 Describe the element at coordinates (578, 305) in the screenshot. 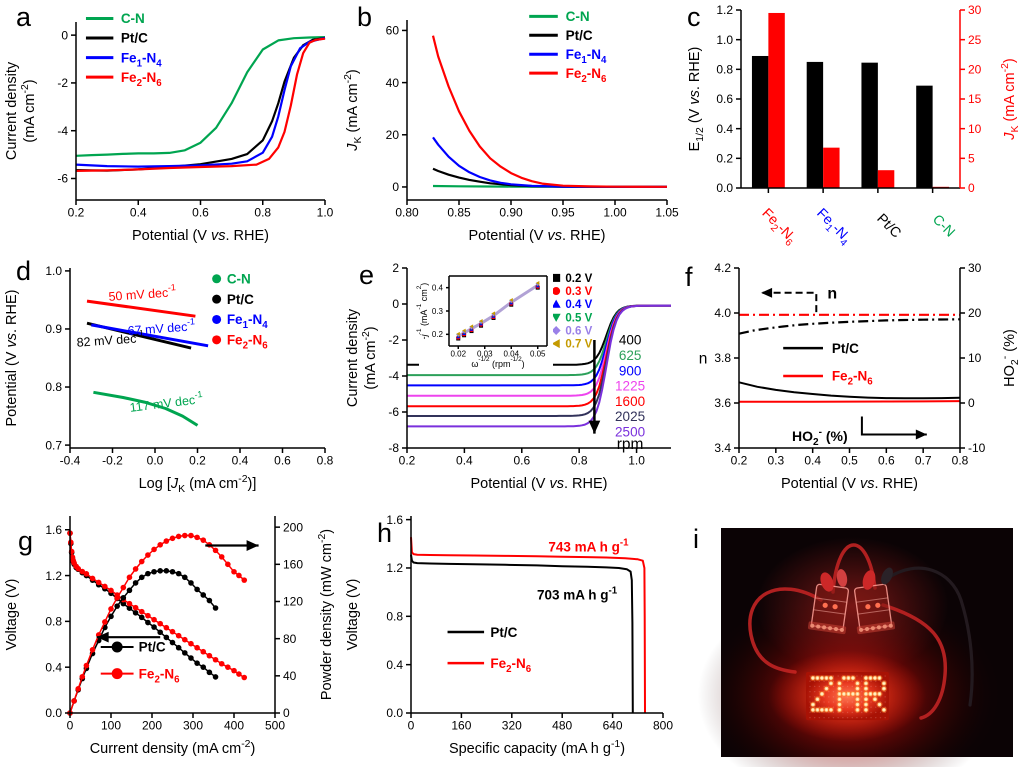

I see `svg-text: 0.4 V` at that location.